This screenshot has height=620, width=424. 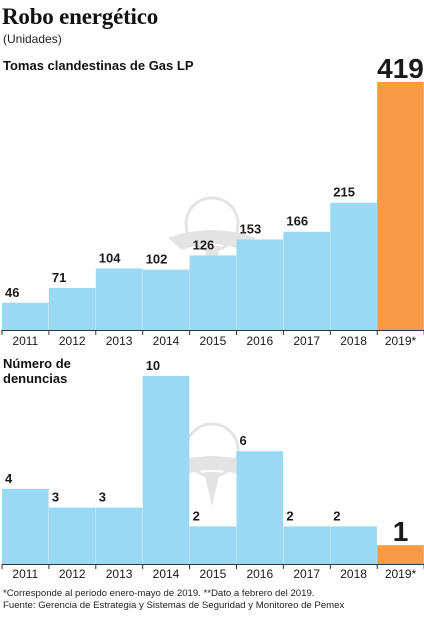 I want to click on bar-tomas-2012, so click(x=72, y=308).